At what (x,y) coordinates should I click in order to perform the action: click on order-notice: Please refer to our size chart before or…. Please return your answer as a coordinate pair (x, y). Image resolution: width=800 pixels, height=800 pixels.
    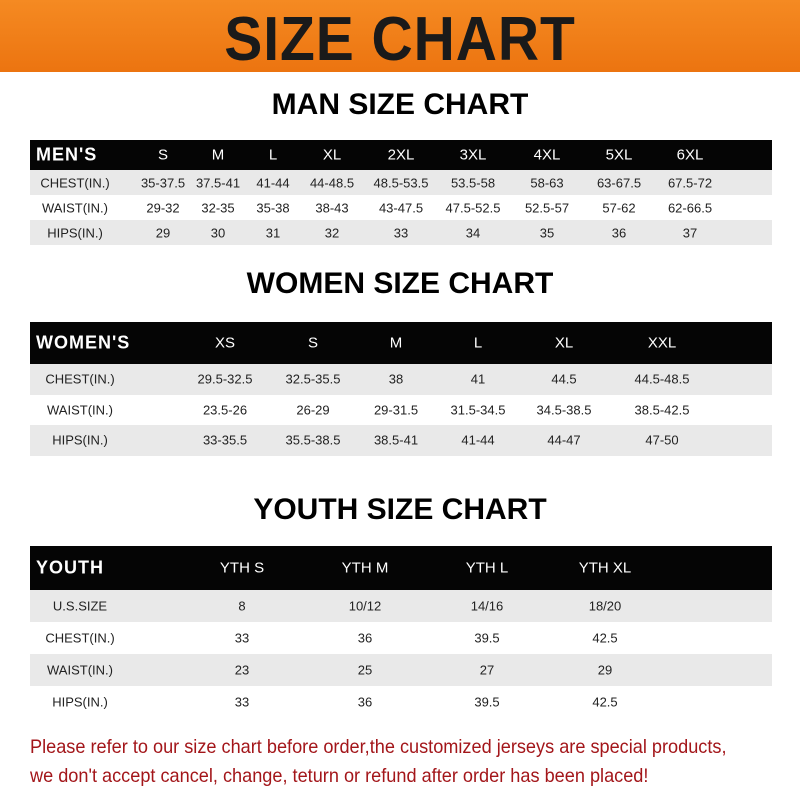
    Looking at the image, I should click on (378, 761).